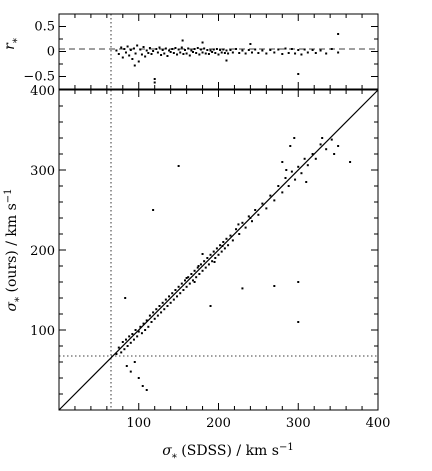 Image resolution: width=432 pixels, height=471 pixels. Describe the element at coordinates (51, 52) in the screenshot. I see `residual-y-tick-label: 0` at that location.